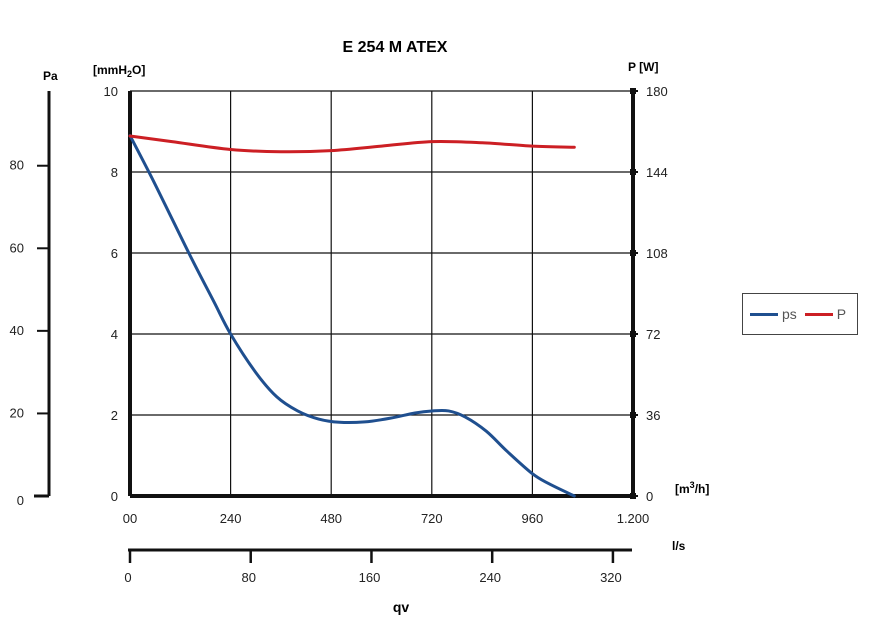  I want to click on left-tick-label: 4, so click(114, 334).